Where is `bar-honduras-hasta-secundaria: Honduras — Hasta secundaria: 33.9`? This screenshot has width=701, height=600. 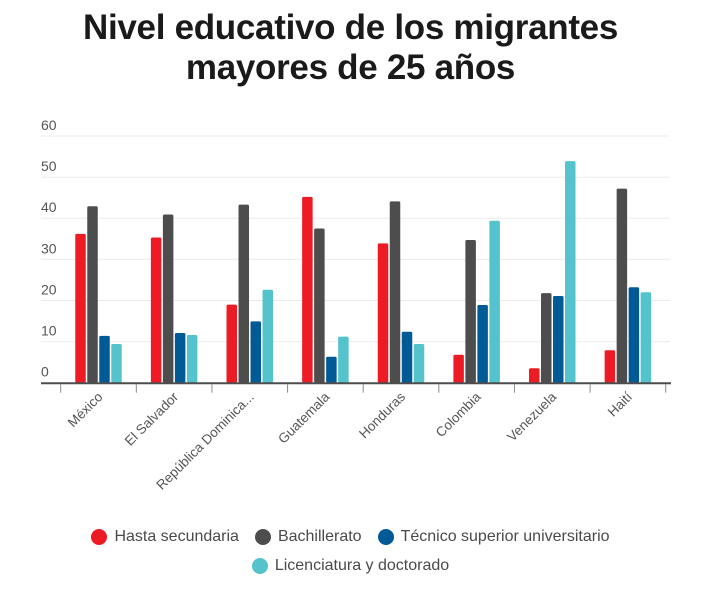 bar-honduras-hasta-secundaria: Honduras — Hasta secundaria: 33.9 is located at coordinates (383, 313).